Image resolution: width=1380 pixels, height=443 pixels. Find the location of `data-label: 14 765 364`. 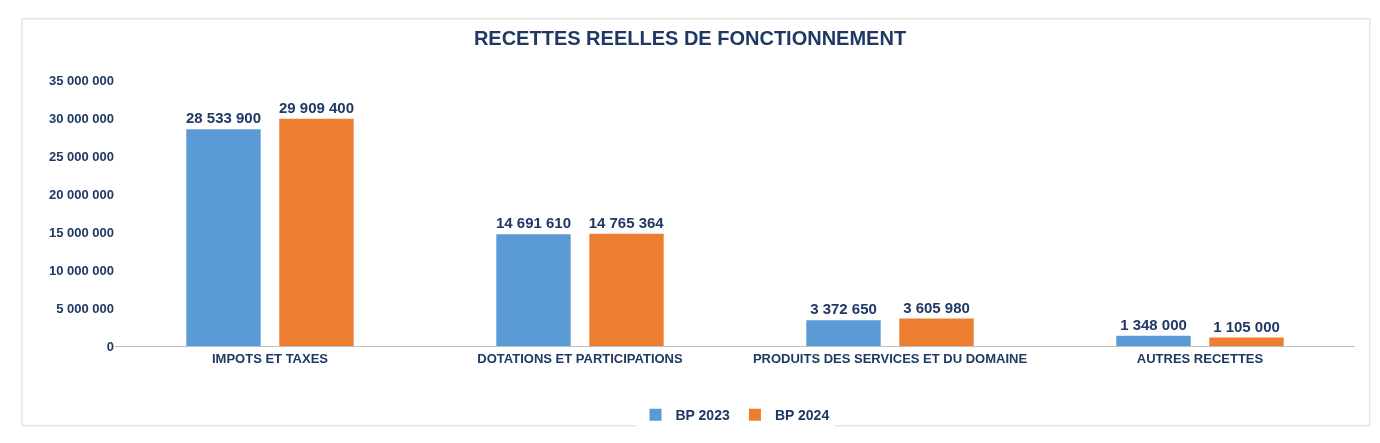

data-label: 14 765 364 is located at coordinates (626, 222).